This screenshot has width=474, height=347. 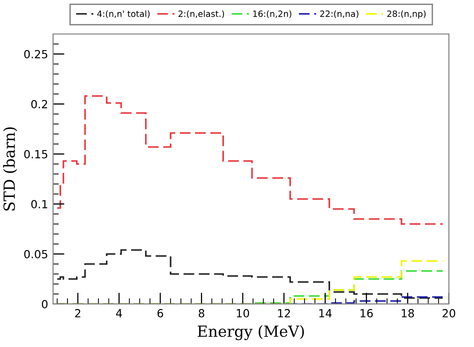 I want to click on legend-label: 4:(n,n' total), so click(x=123, y=14).